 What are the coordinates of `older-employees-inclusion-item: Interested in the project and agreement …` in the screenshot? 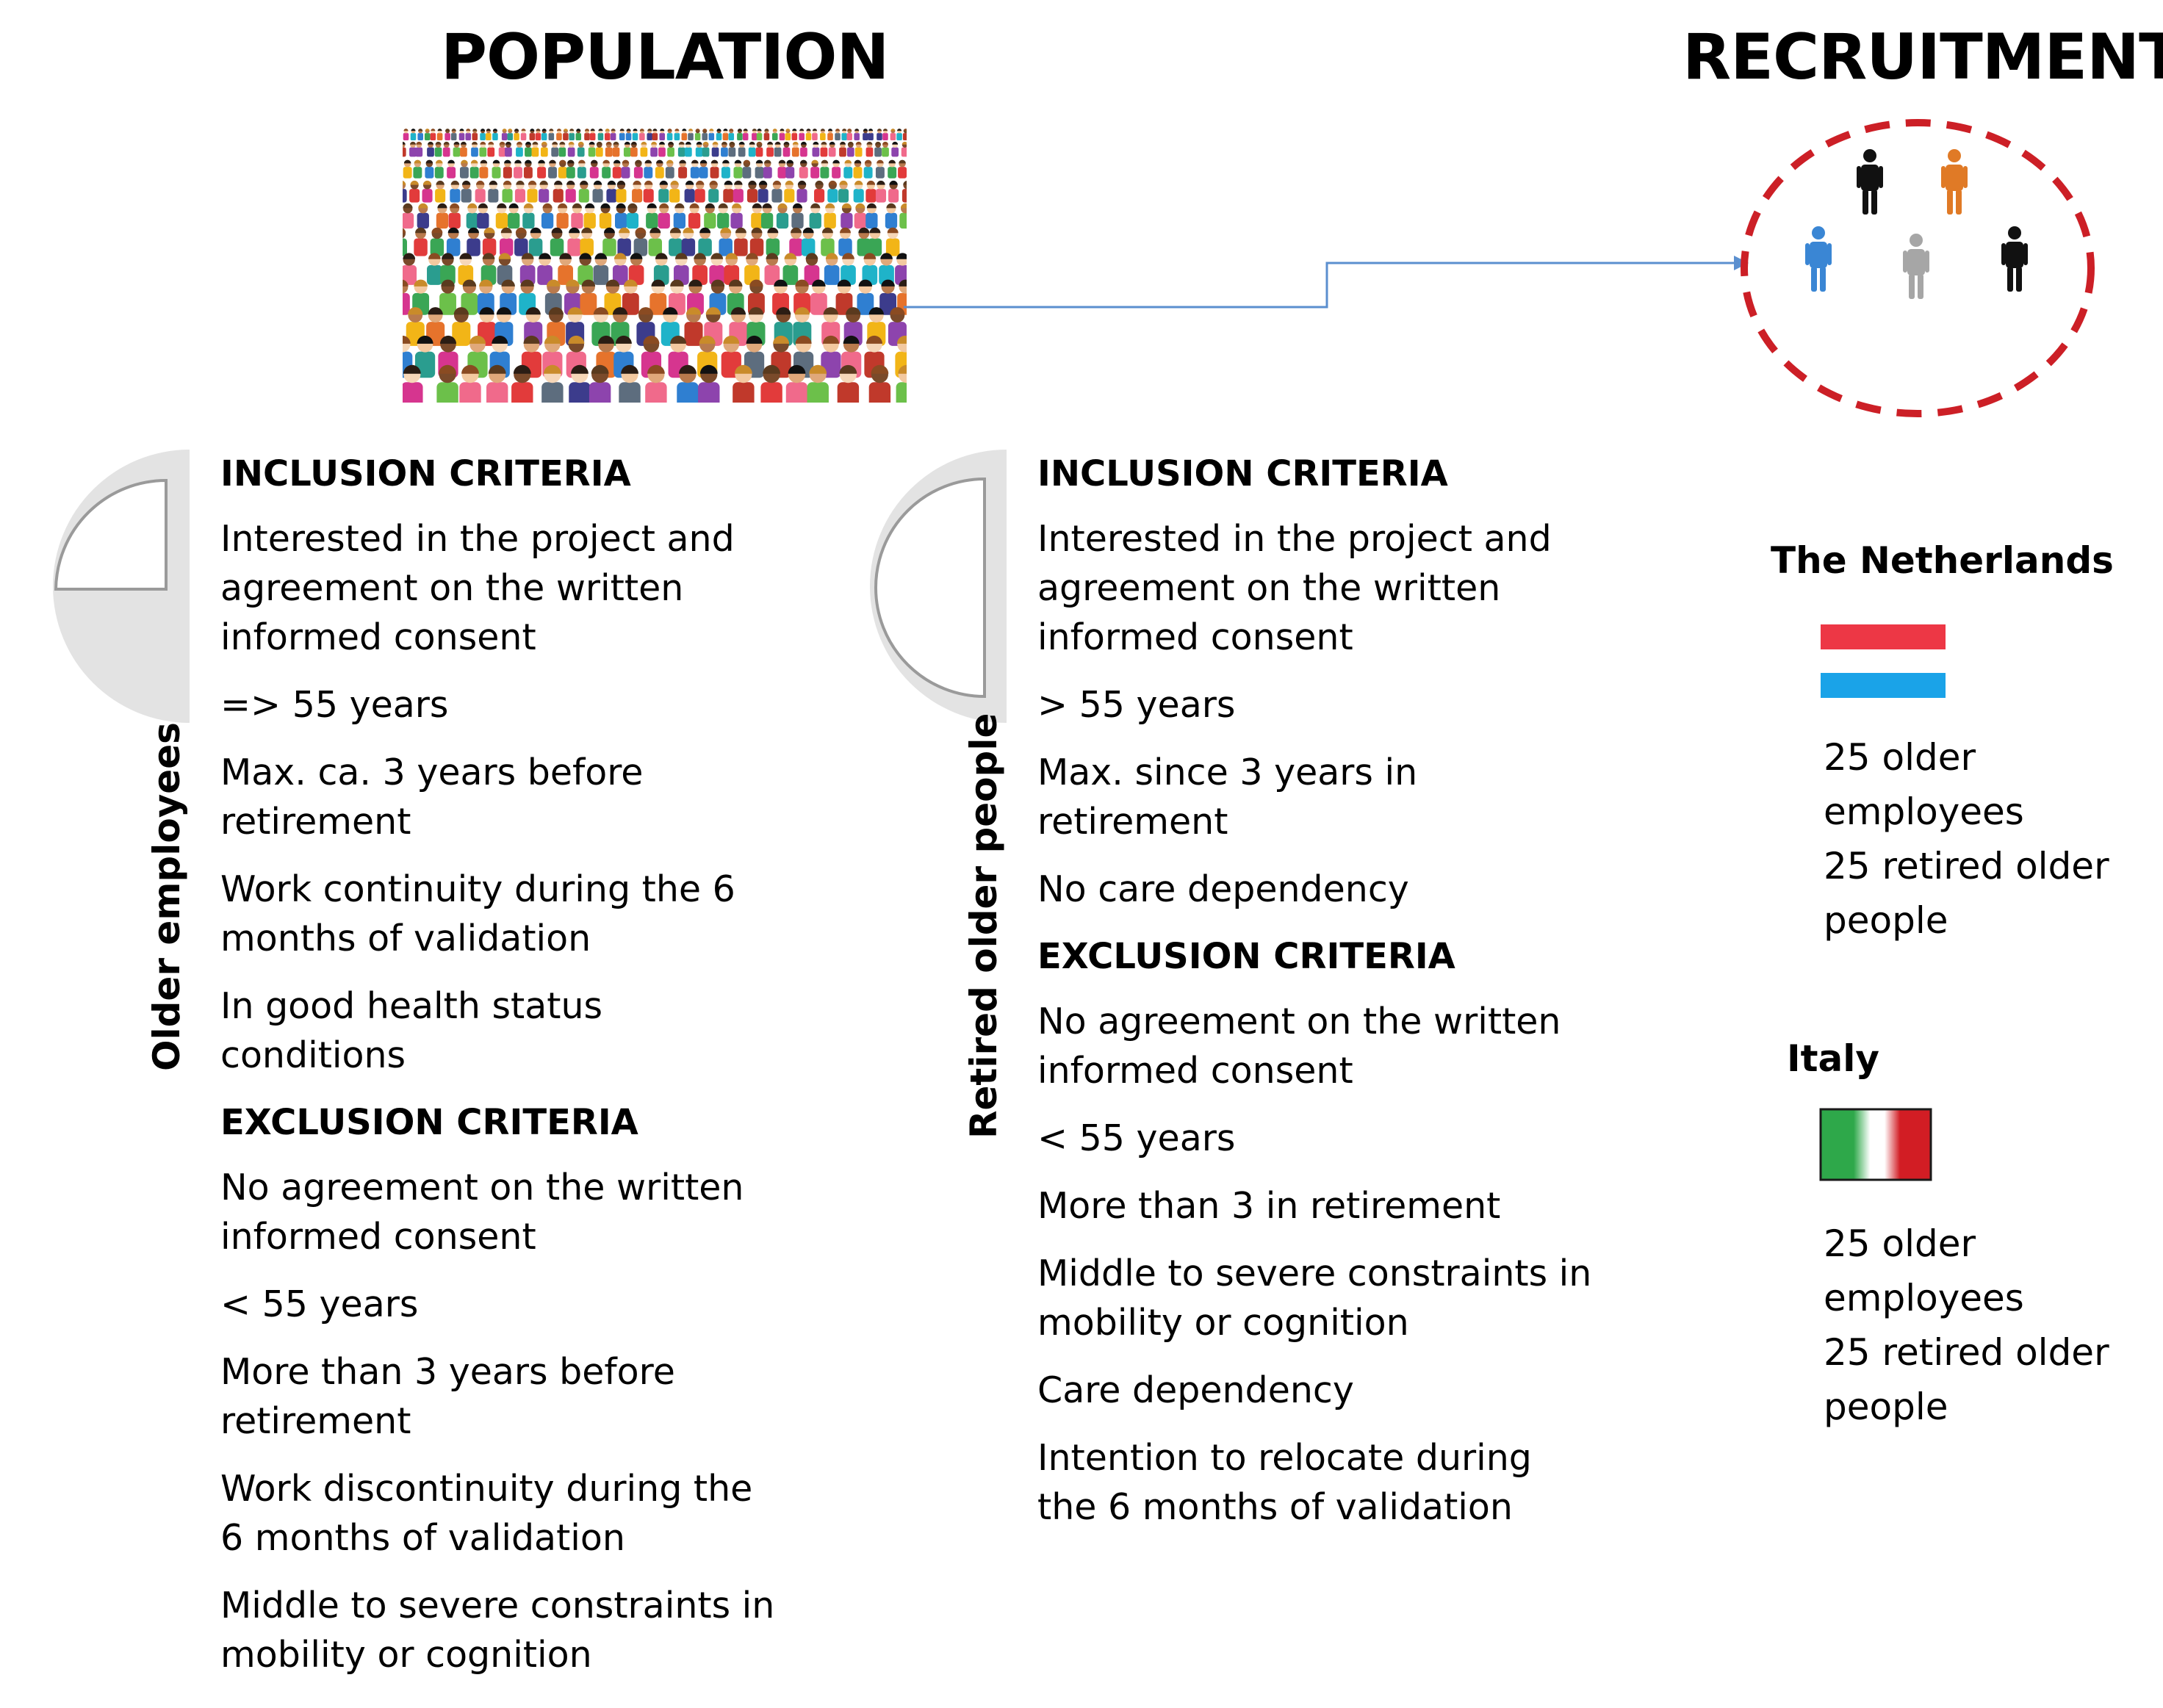 It's located at (477, 588).